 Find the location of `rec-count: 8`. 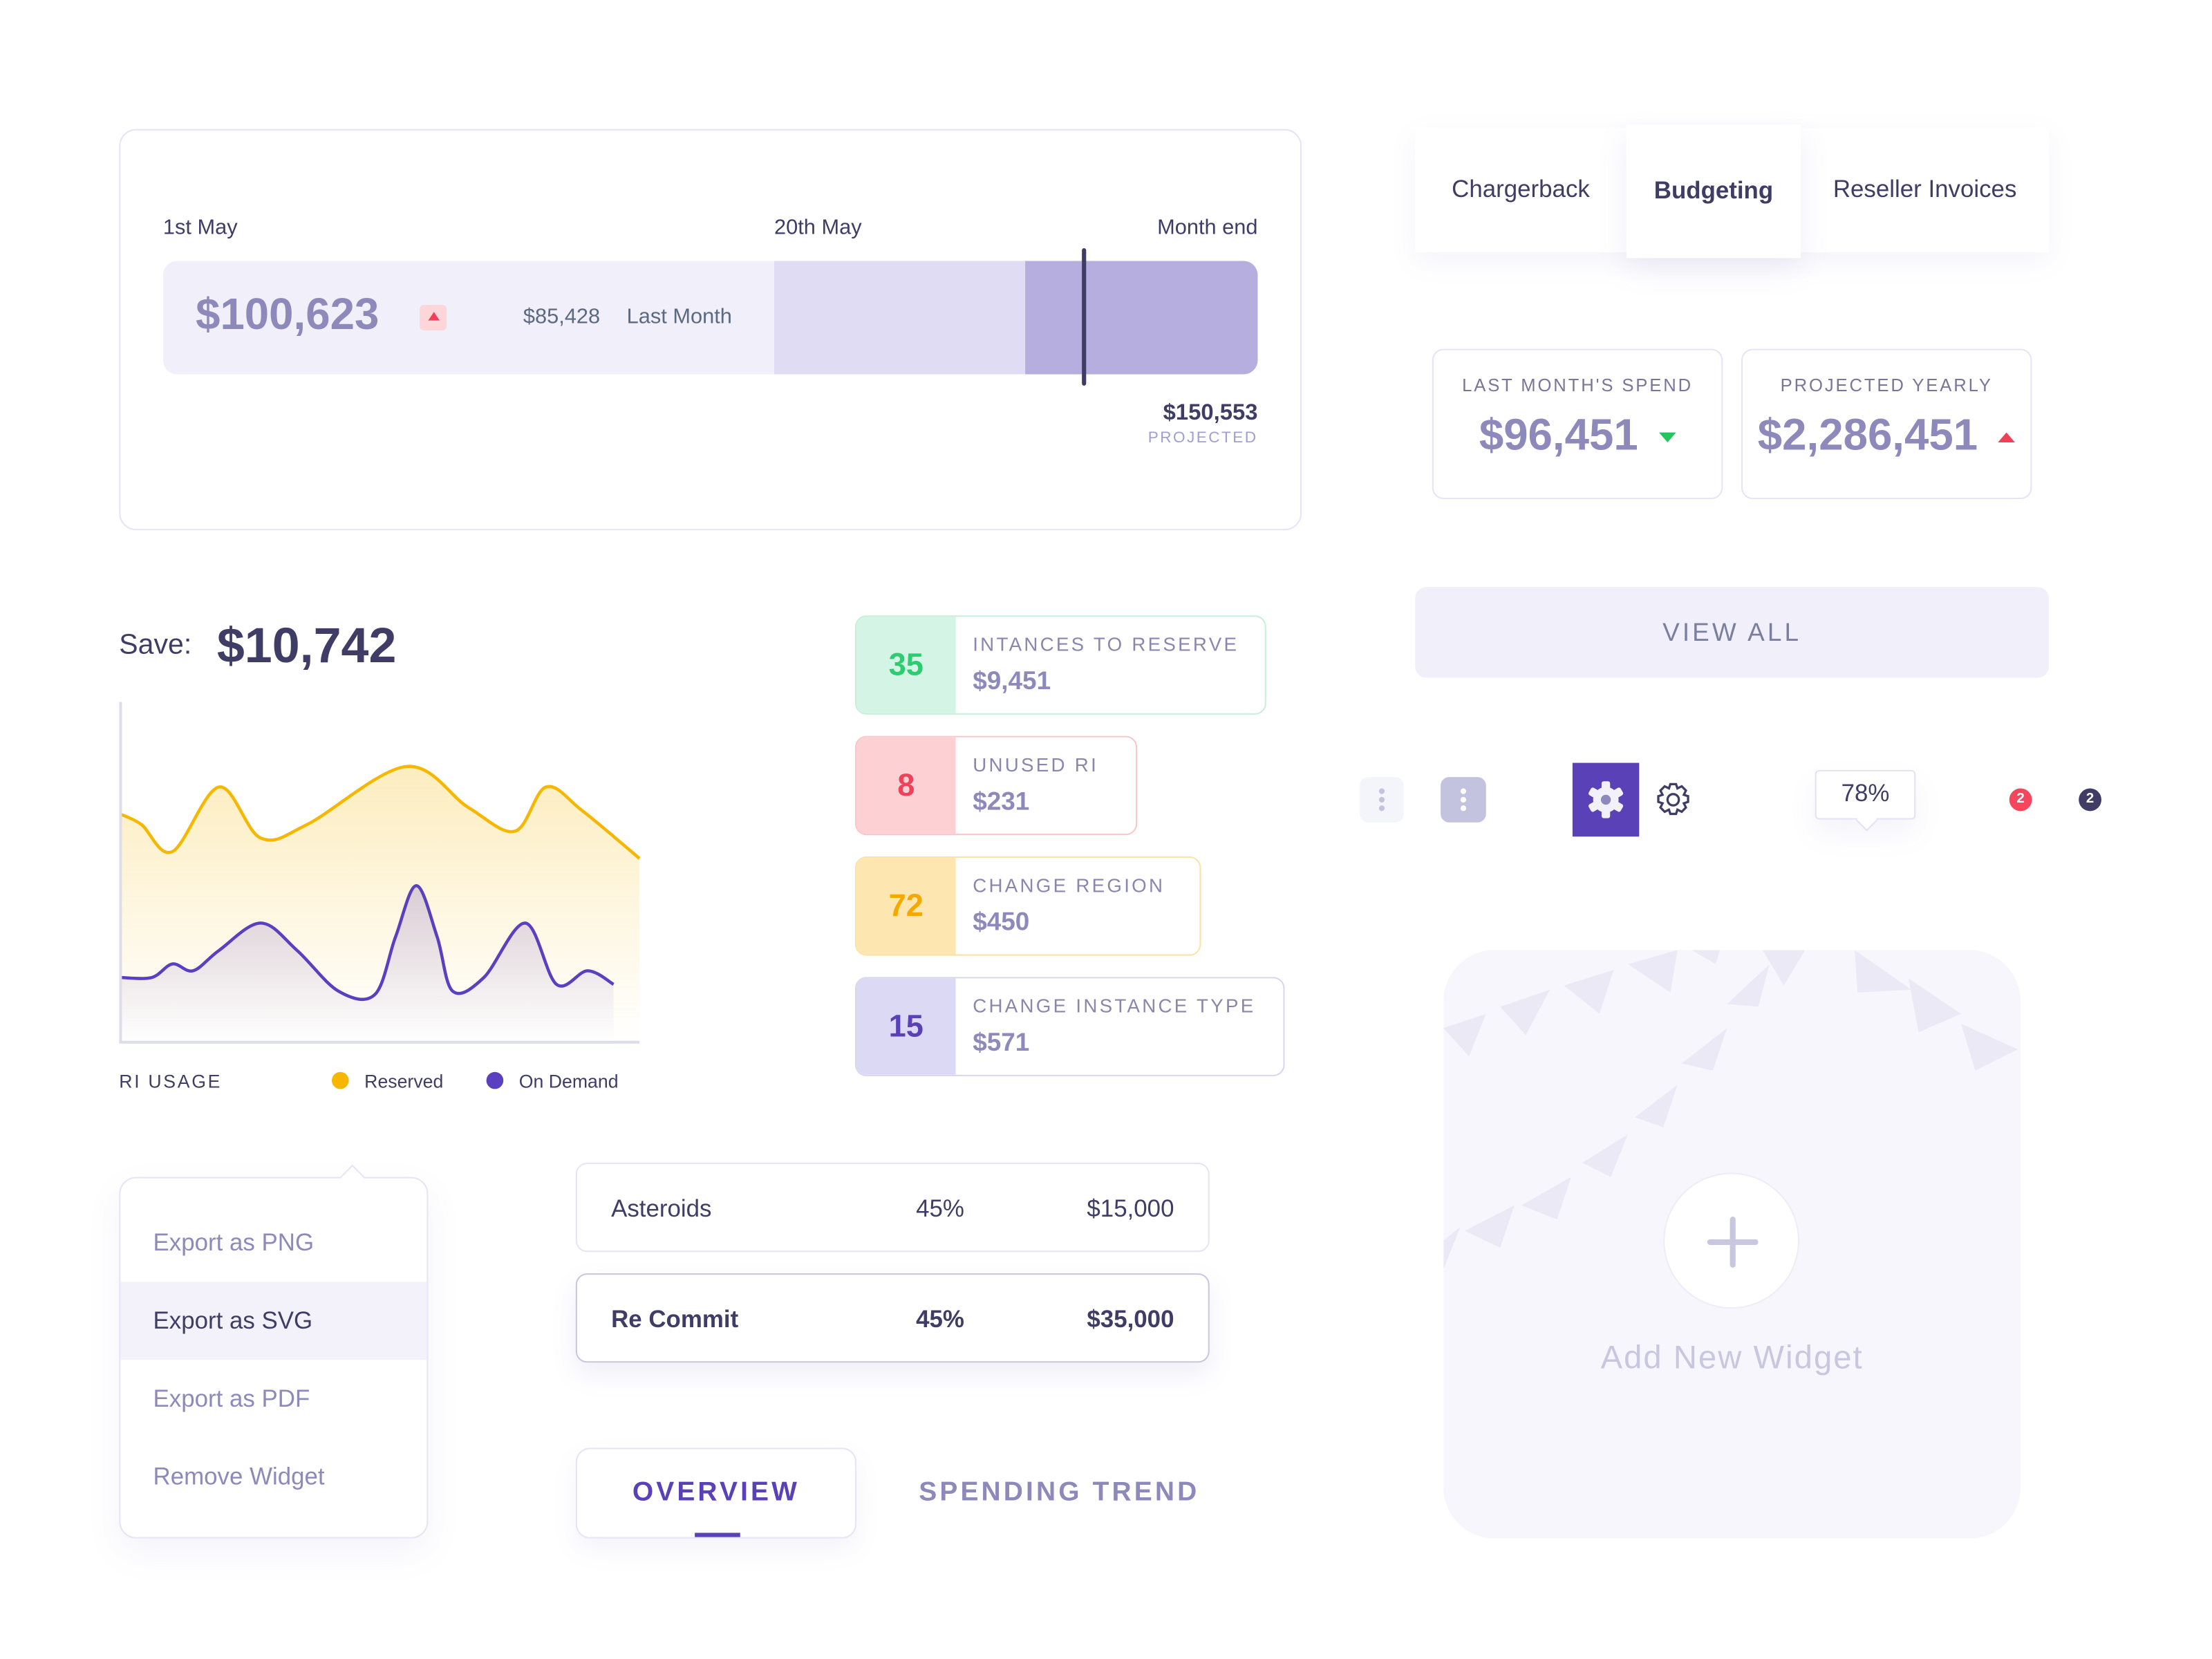

rec-count: 8 is located at coordinates (906, 786).